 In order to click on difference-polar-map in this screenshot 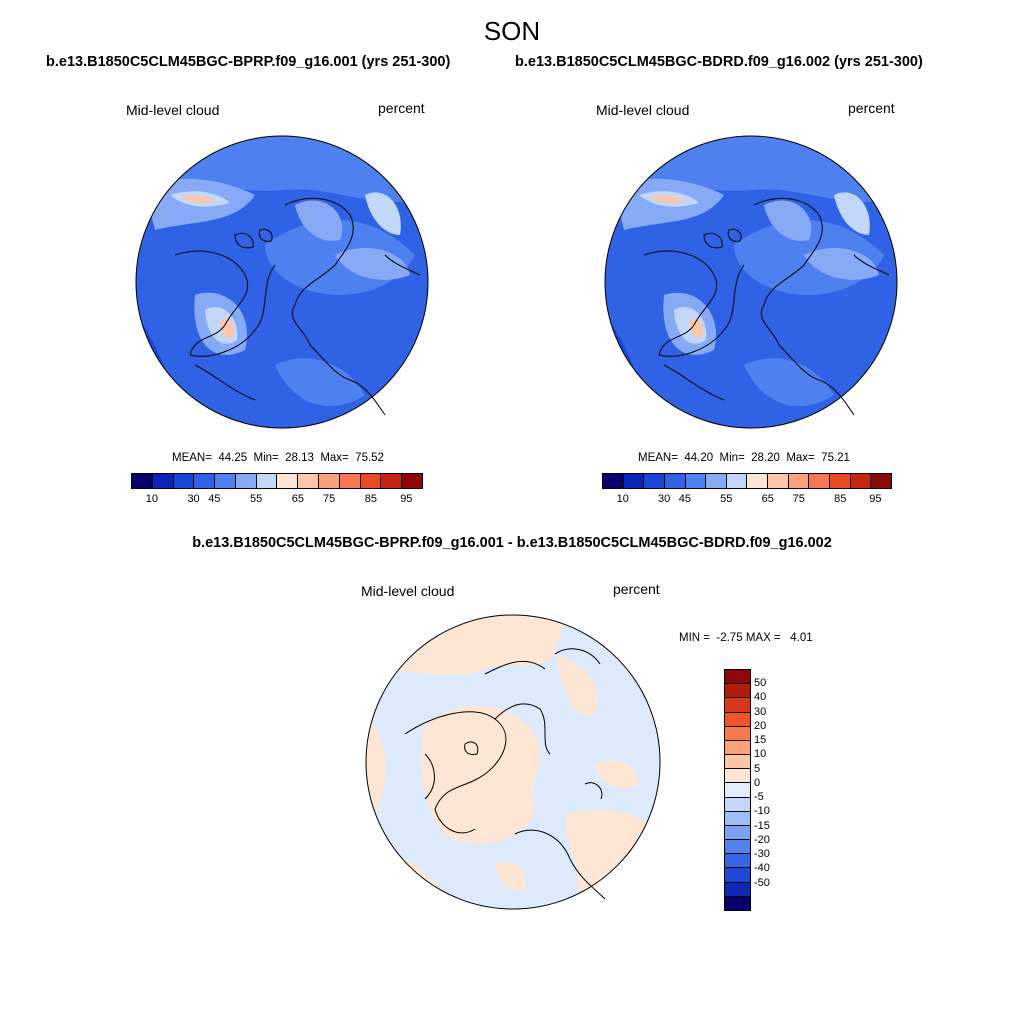, I will do `click(513, 762)`.